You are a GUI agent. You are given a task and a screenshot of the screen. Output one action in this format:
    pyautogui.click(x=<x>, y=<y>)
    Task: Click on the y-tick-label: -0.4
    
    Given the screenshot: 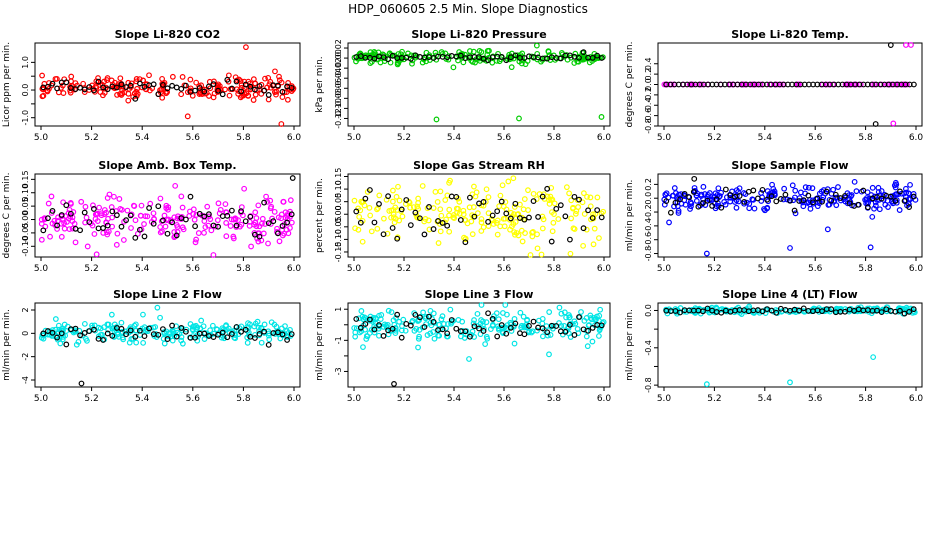 What is the action you would take?
    pyautogui.click(x=648, y=226)
    